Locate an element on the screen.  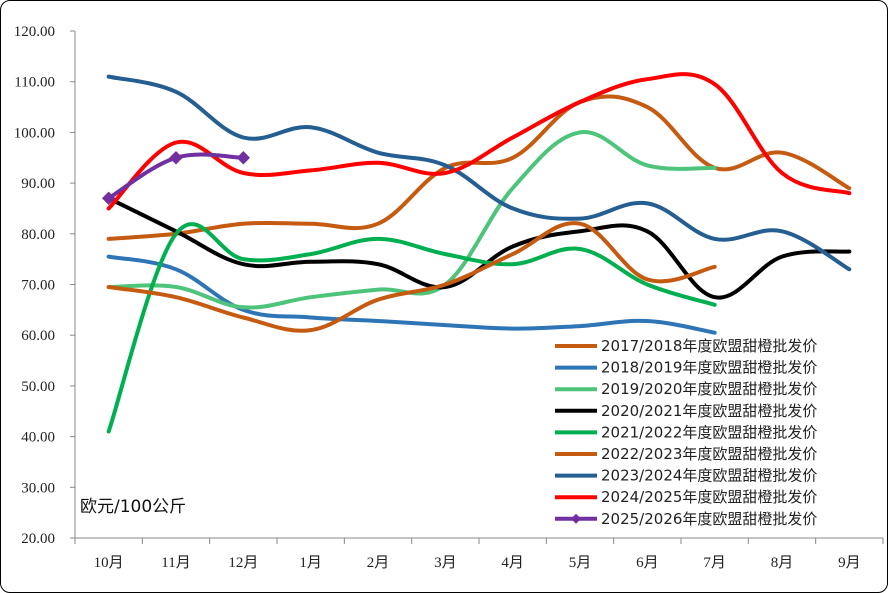
x-tick-label: 1月 is located at coordinates (310, 563).